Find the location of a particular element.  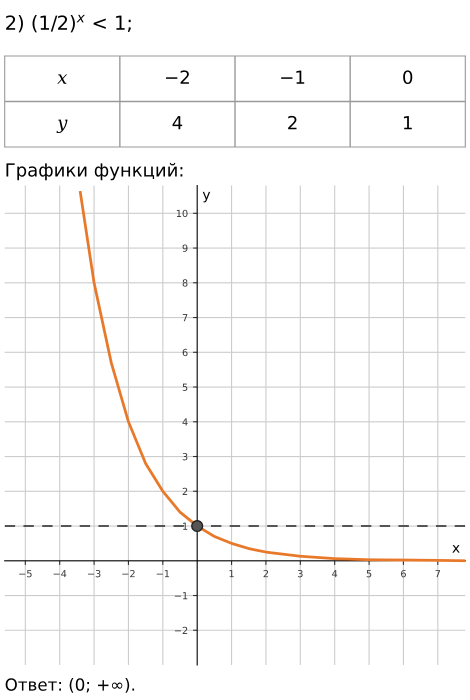

y-tick-label: 2 is located at coordinates (185, 491).